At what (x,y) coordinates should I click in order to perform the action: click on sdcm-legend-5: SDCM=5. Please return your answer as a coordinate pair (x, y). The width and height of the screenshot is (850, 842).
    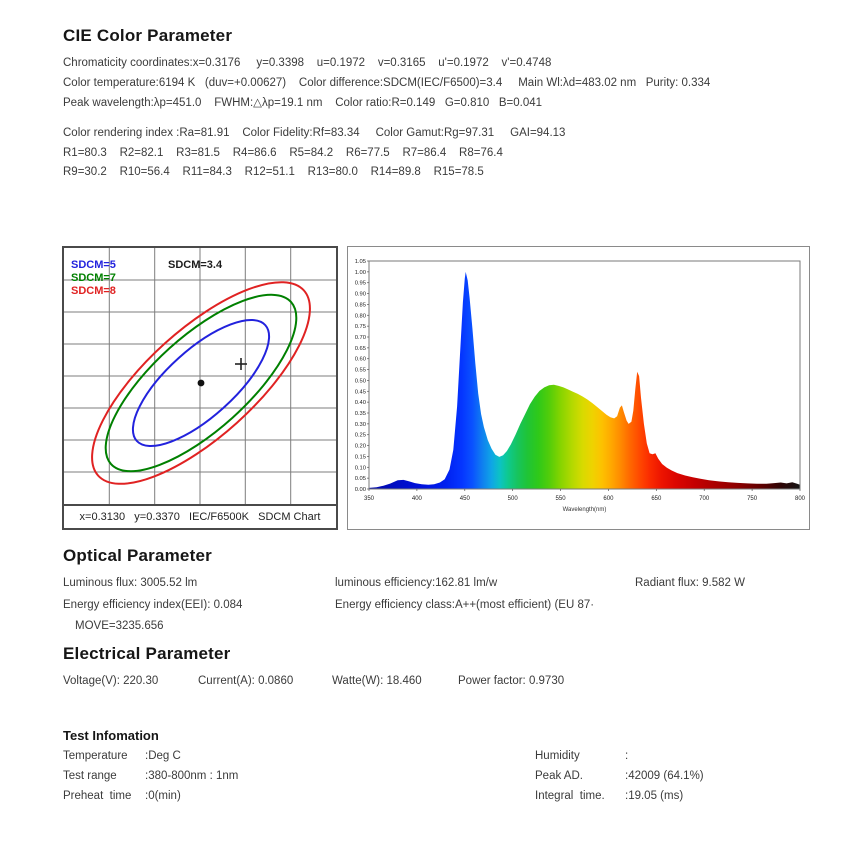
    Looking at the image, I should click on (93, 265).